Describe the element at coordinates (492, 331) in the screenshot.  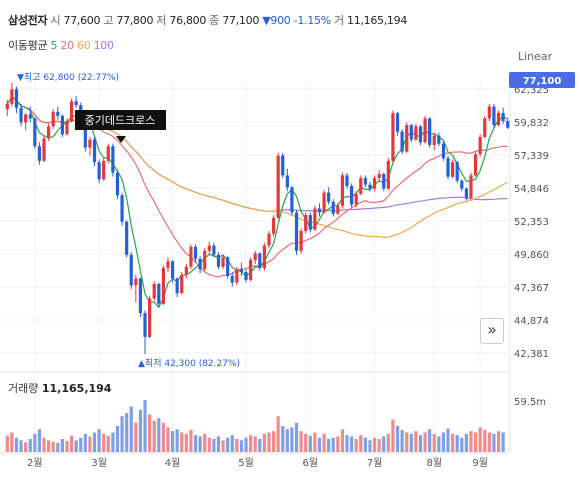
I see `expand-chart-button: »` at that location.